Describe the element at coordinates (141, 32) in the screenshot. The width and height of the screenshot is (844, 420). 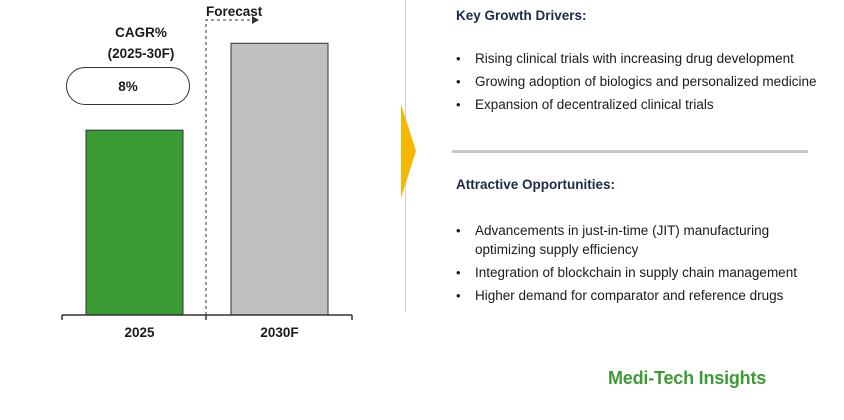
I see `cagr-title-line1: CAGR%` at that location.